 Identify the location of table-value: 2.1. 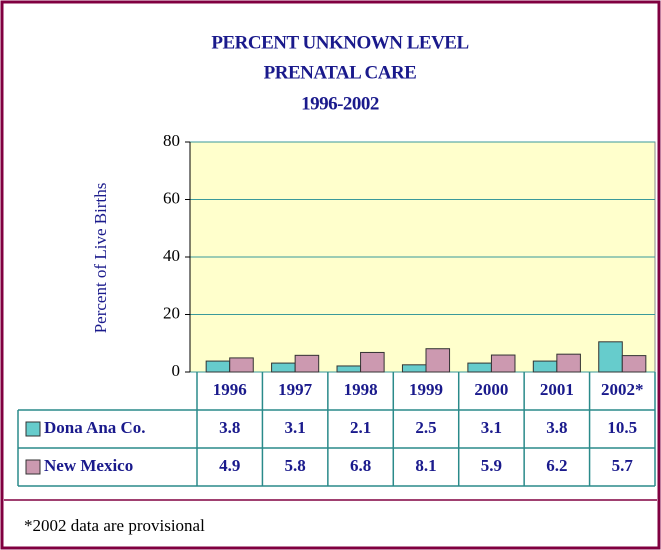
(360, 427).